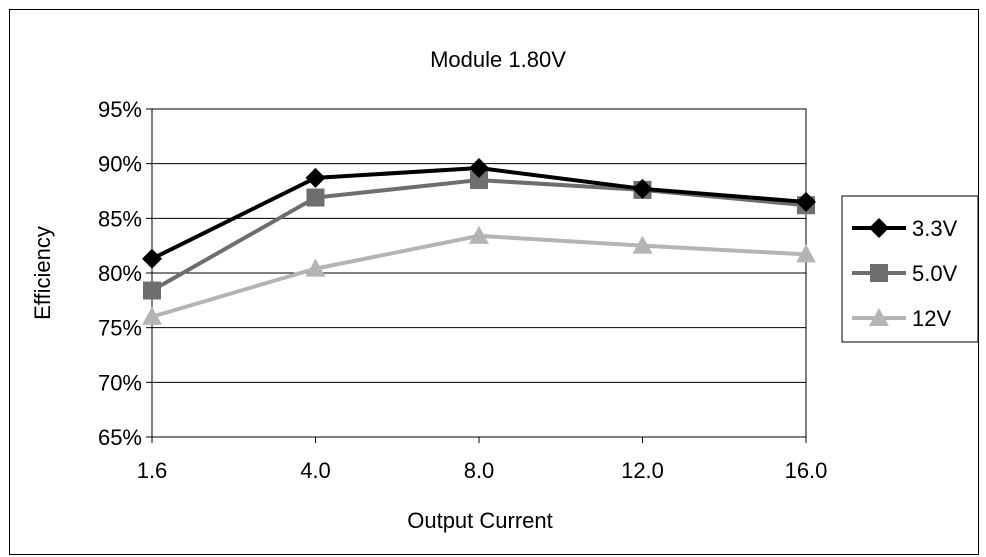 This screenshot has width=986, height=557. I want to click on series-12V, so click(479, 275).